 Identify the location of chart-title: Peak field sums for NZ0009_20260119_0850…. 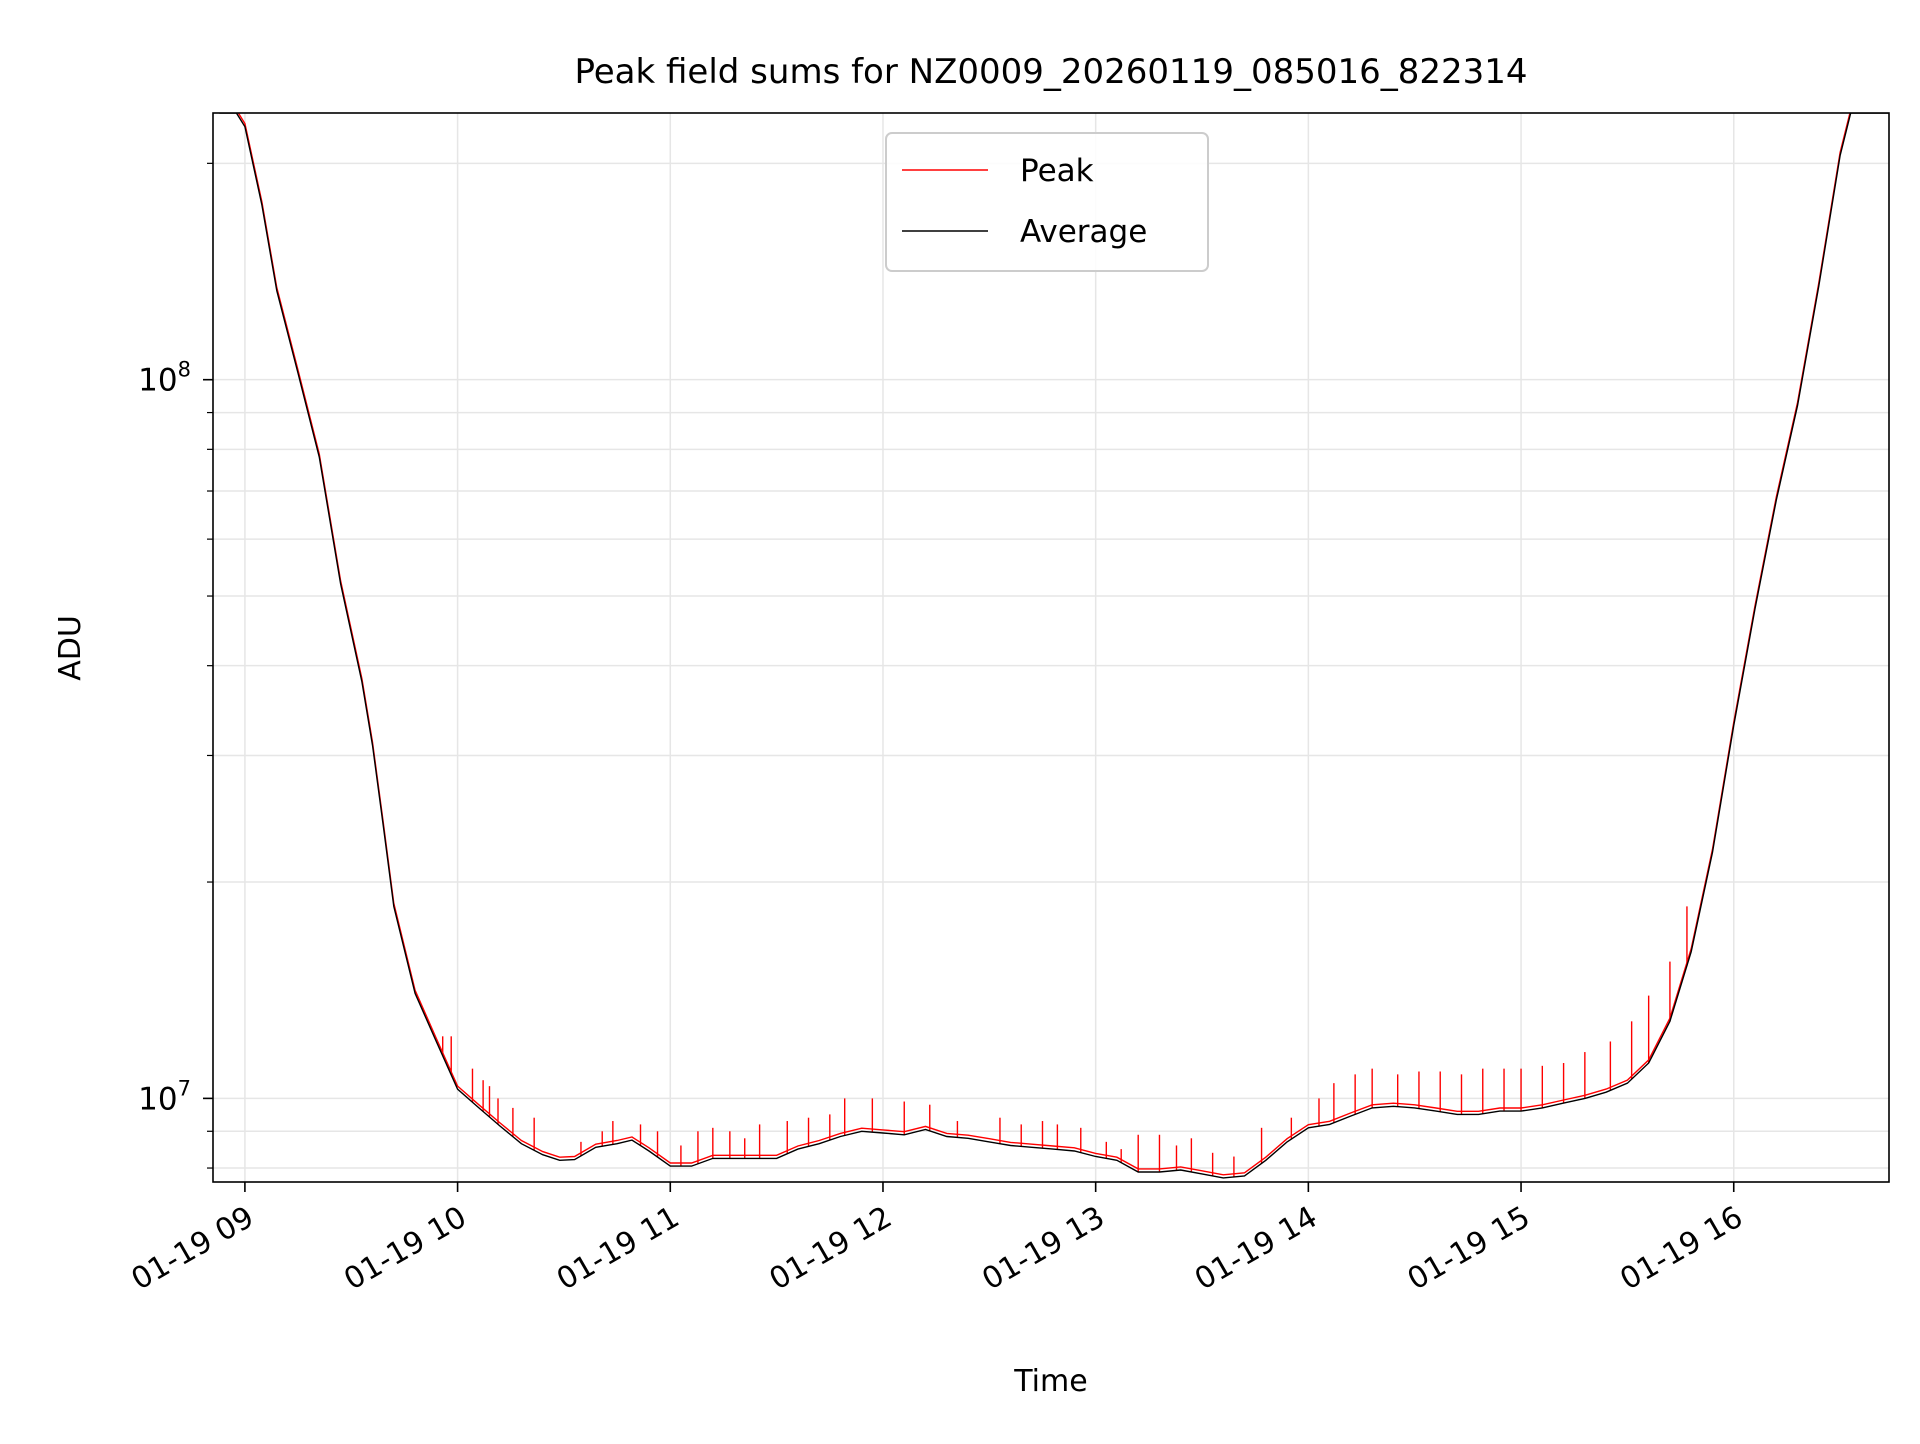
(1050, 72).